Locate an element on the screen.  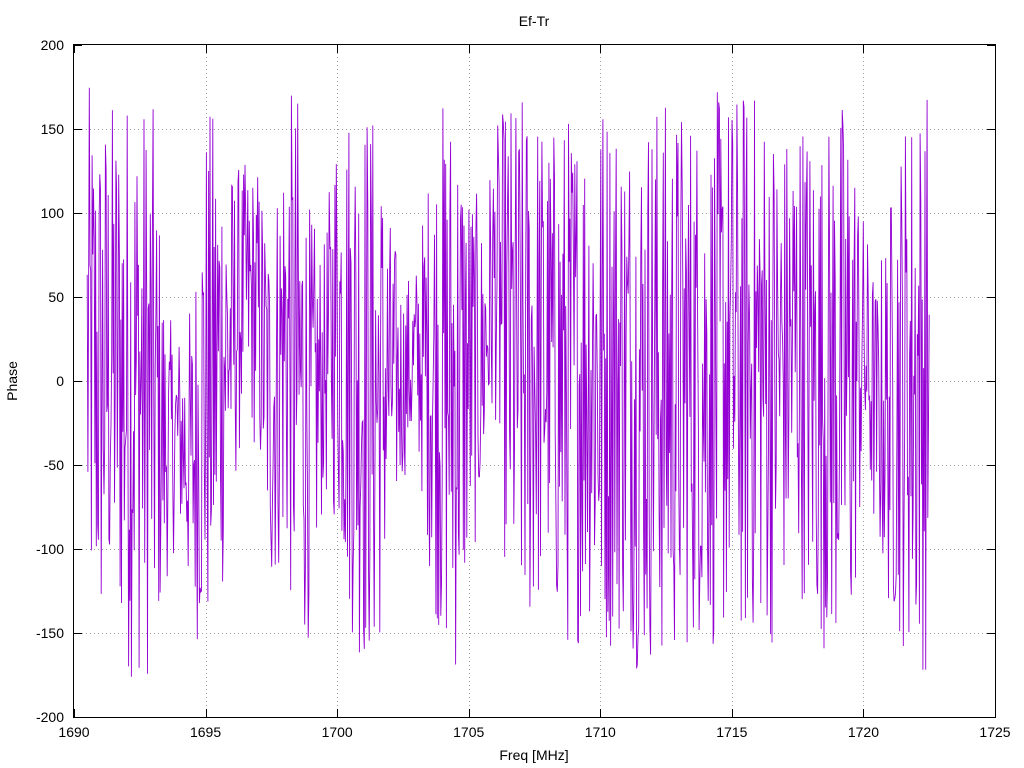
x-tick-label: 1690 is located at coordinates (73, 732).